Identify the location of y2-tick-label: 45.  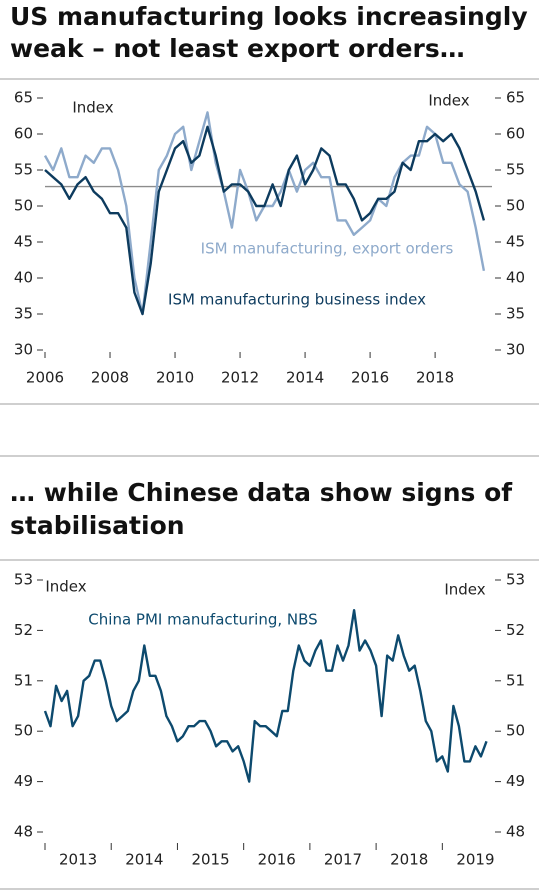
(515, 242).